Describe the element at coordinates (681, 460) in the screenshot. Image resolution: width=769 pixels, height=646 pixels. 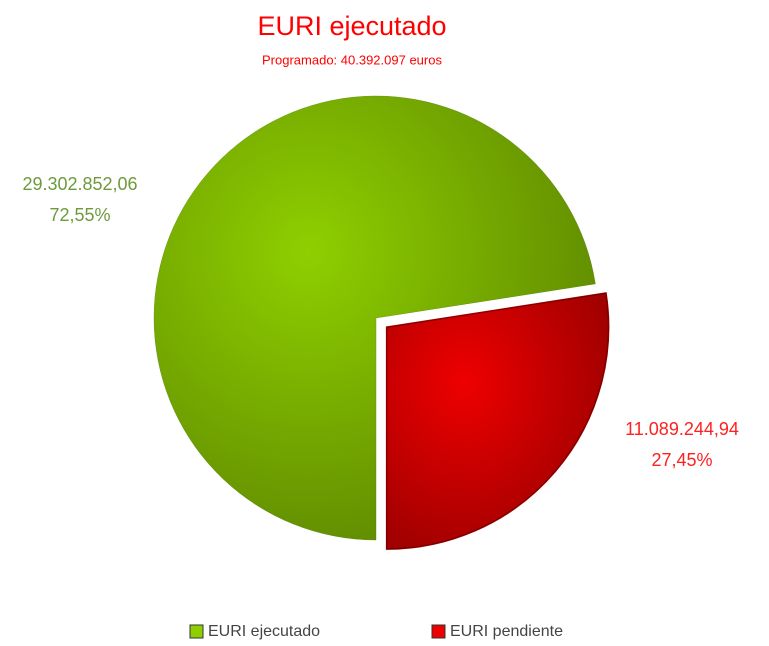
I see `percentage-label: 27,45%` at that location.